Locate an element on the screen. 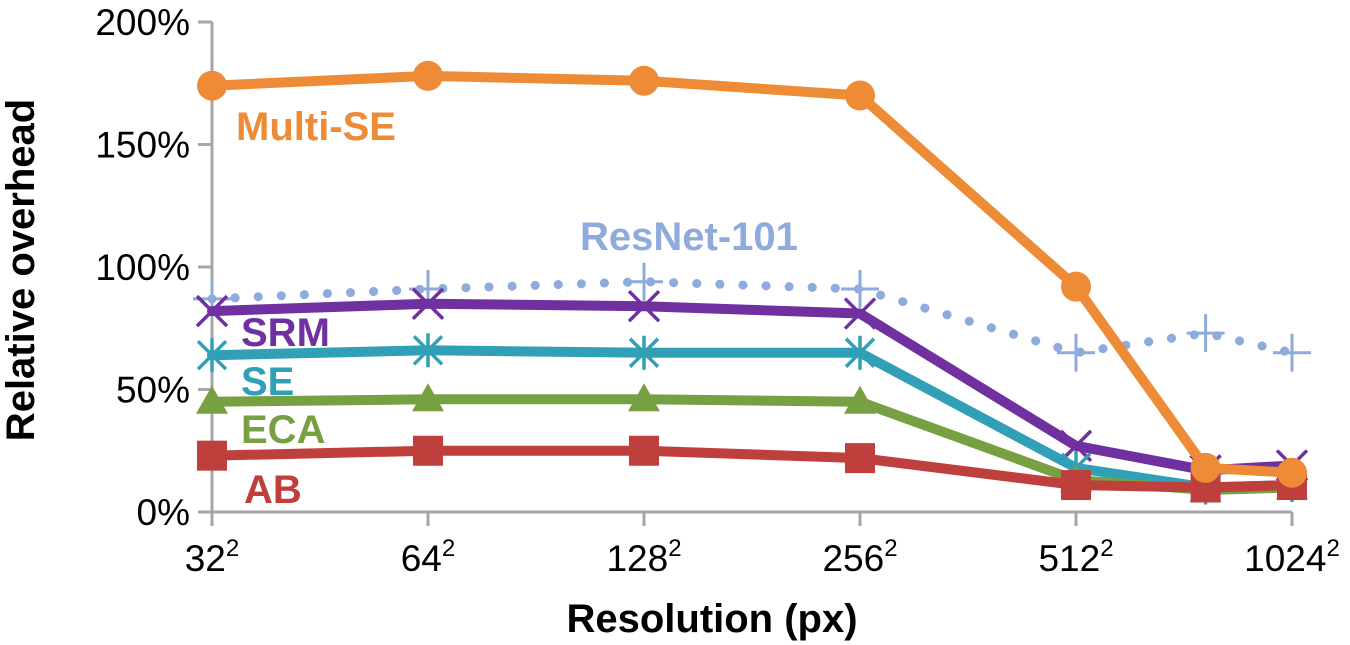  series-label-se: SE is located at coordinates (267, 382).